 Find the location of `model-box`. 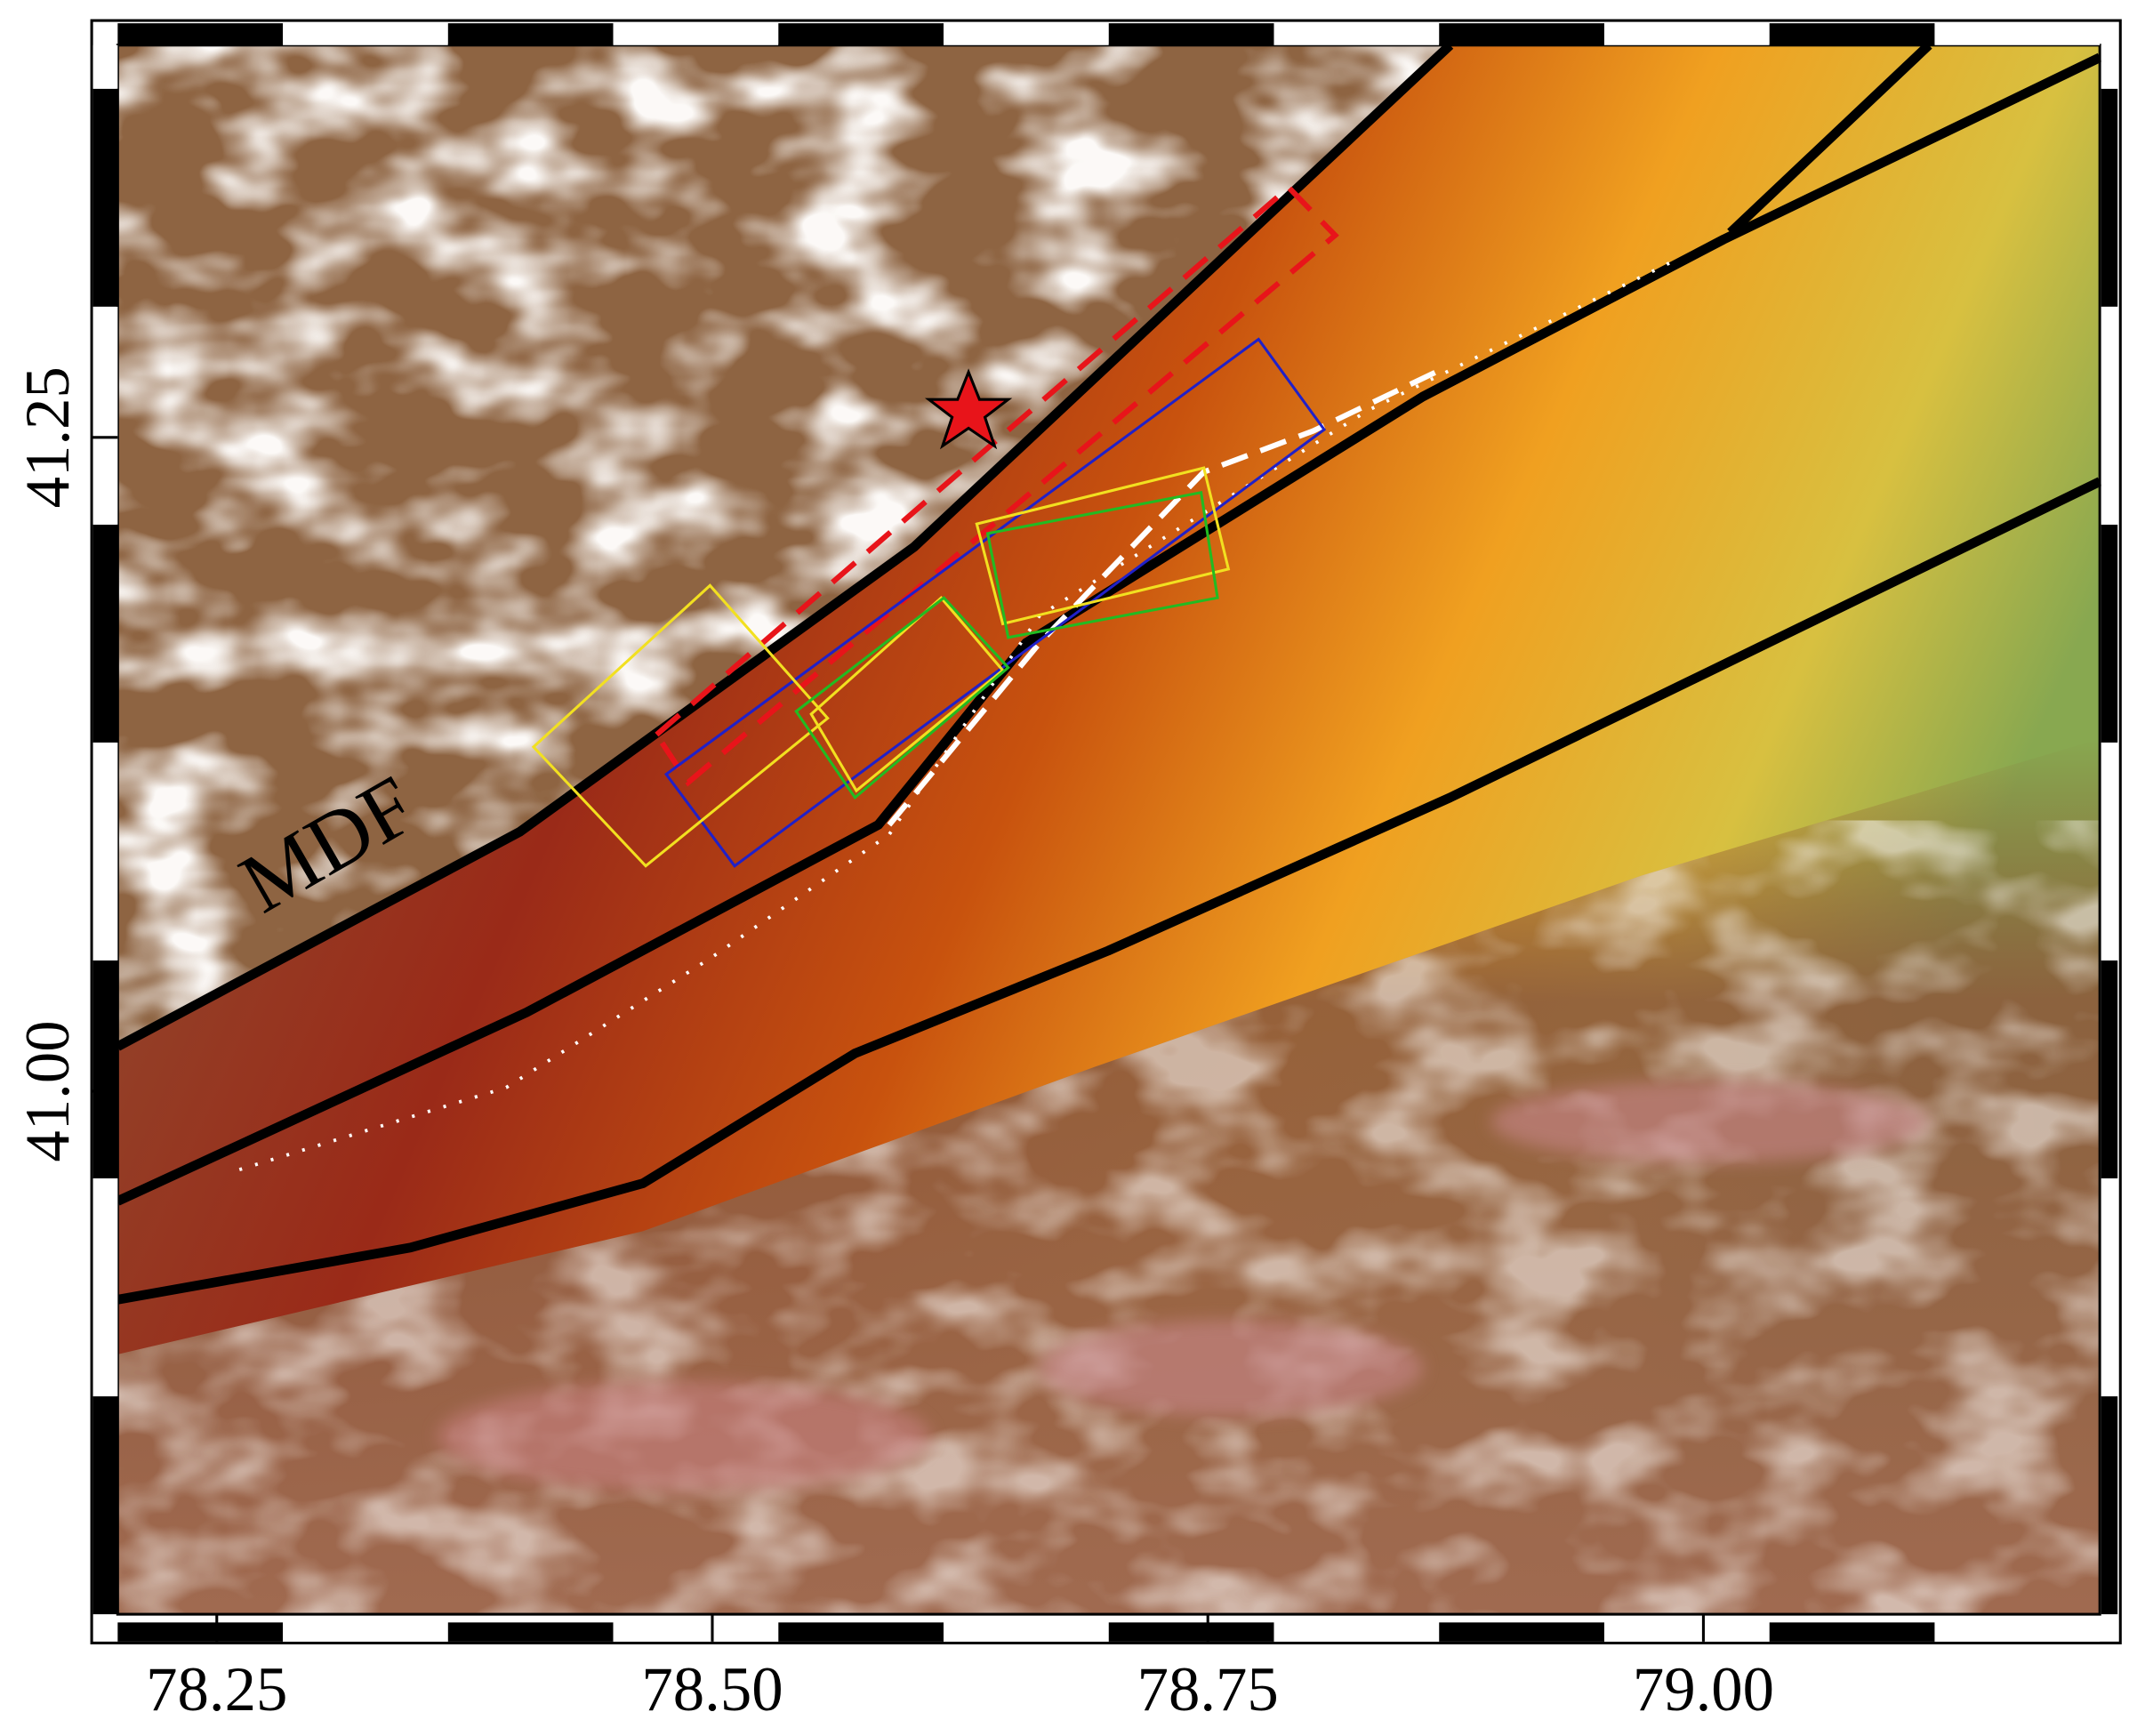

model-box is located at coordinates (995, 602).